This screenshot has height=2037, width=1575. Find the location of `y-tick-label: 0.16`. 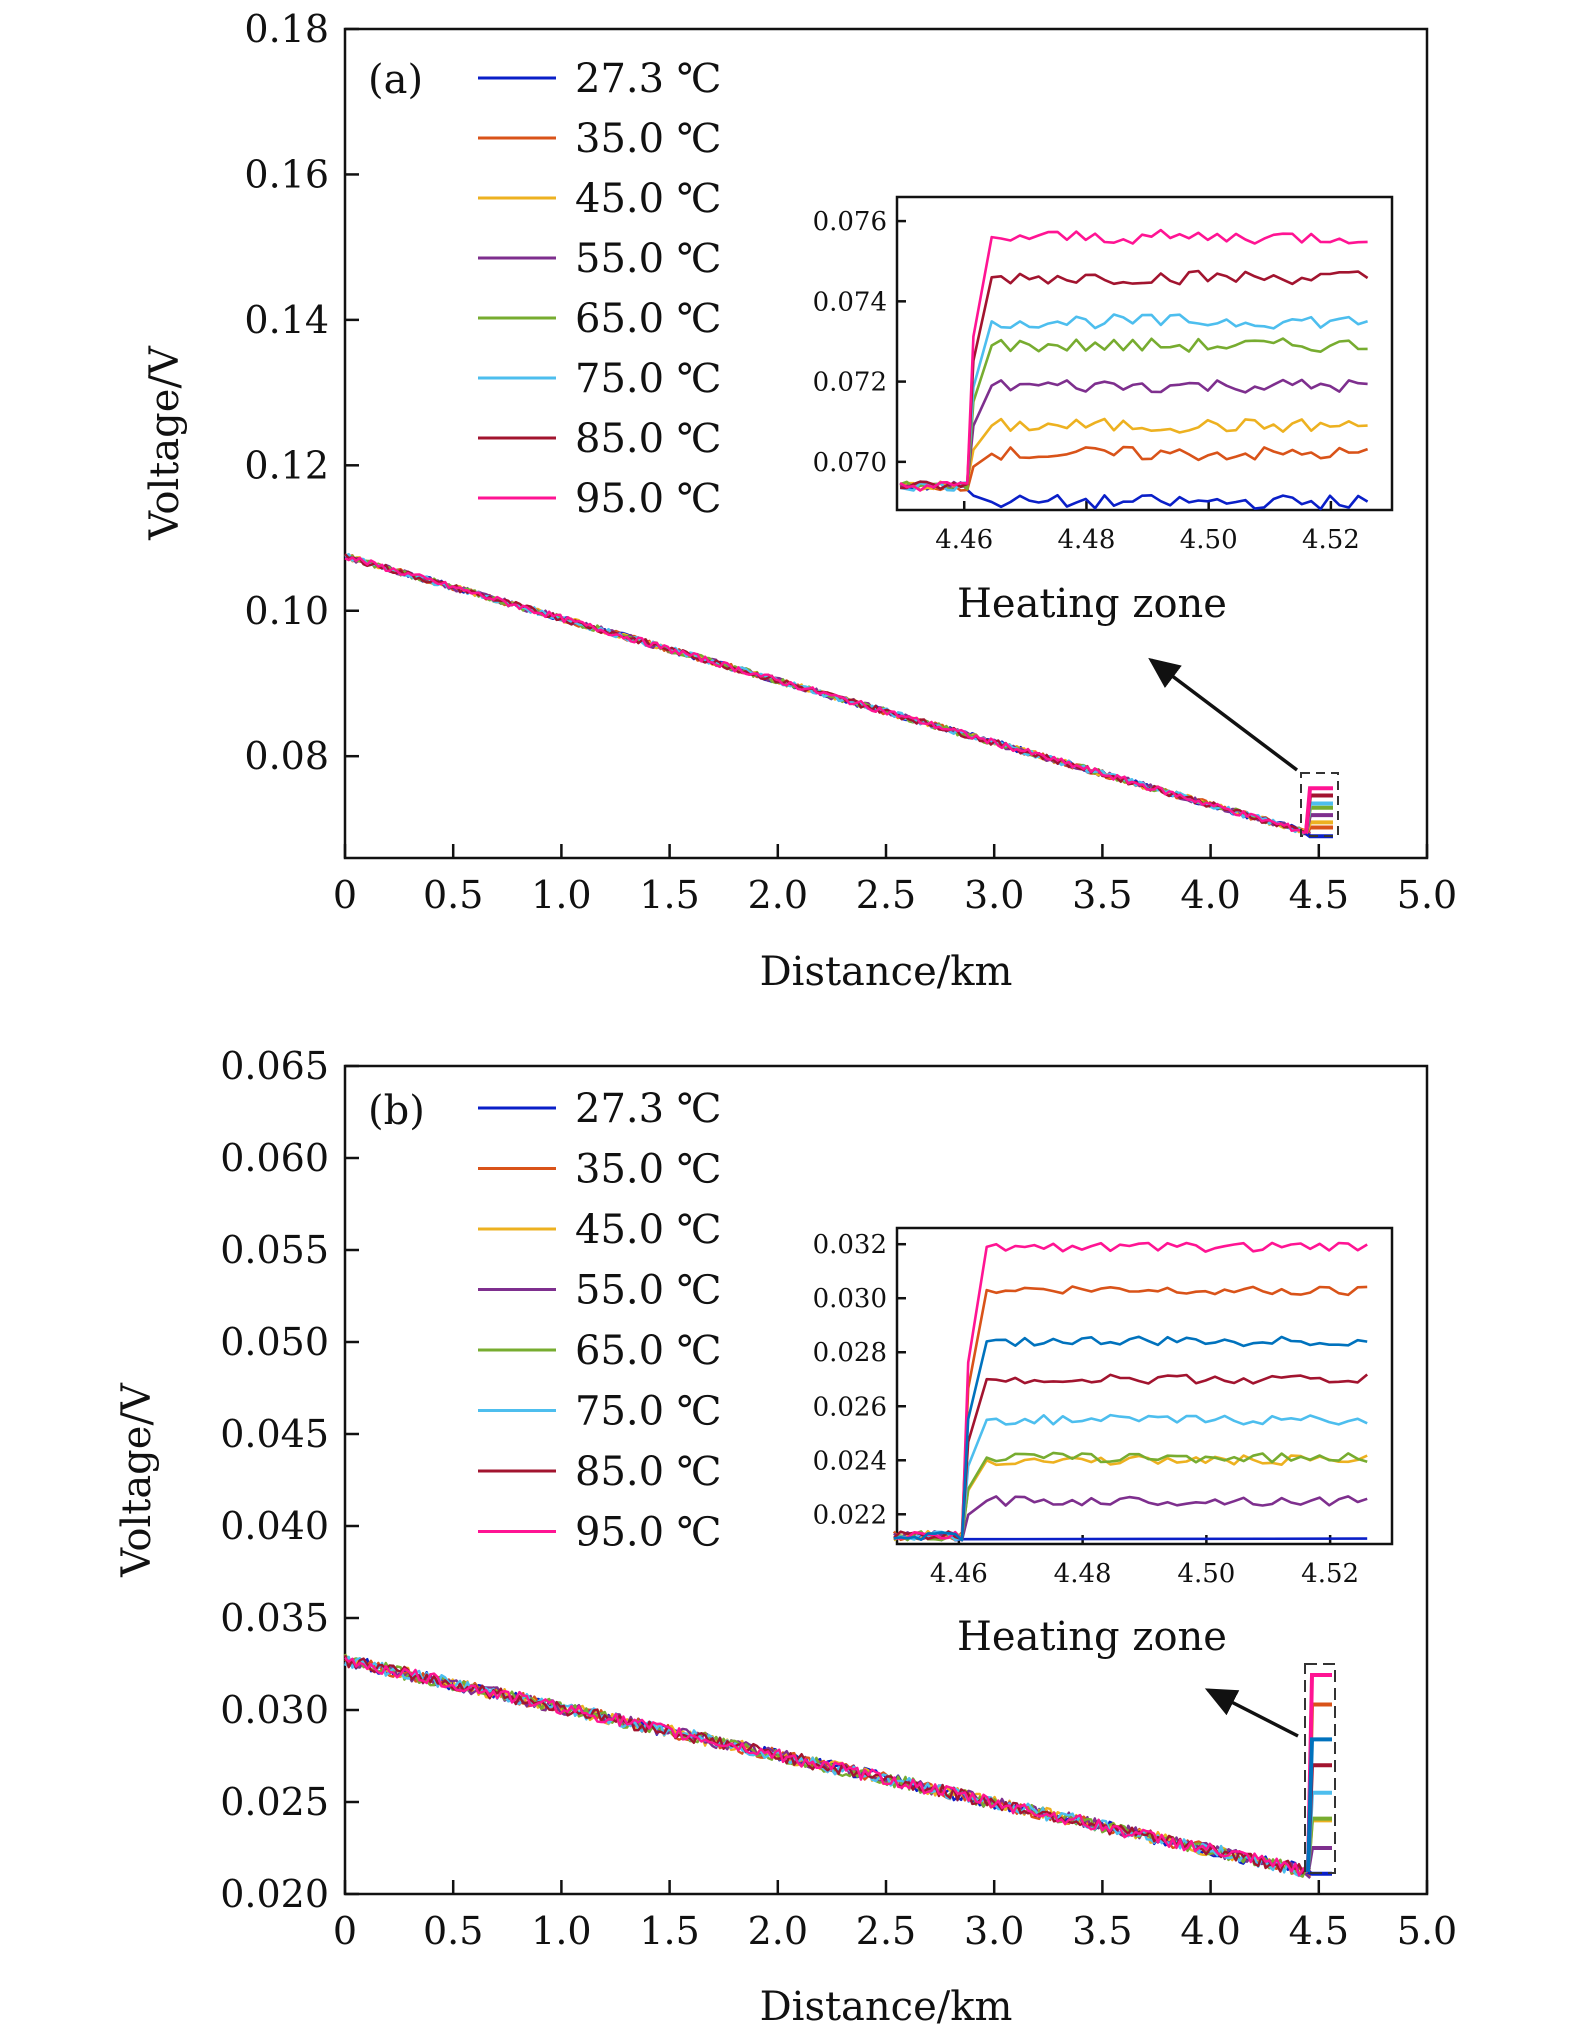

y-tick-label: 0.16 is located at coordinates (286, 174).